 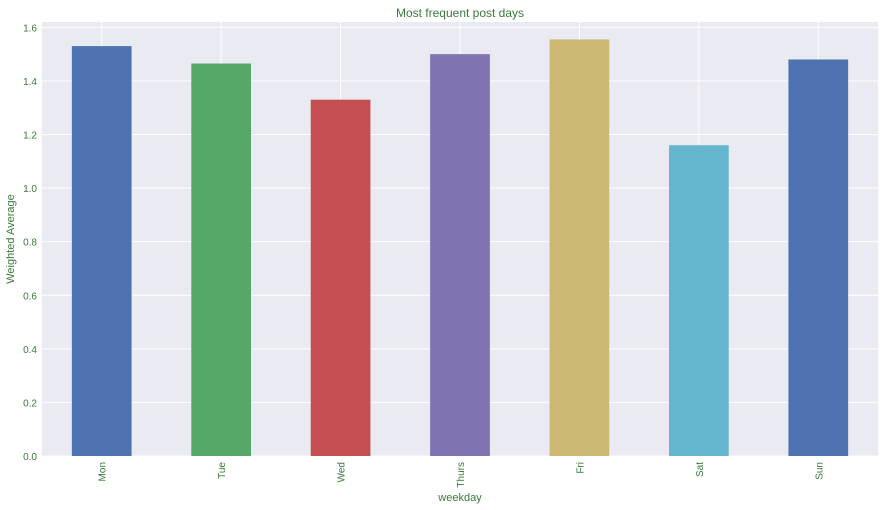 What do you see at coordinates (30, 28) in the screenshot?
I see `y-tick-label: 1.6` at bounding box center [30, 28].